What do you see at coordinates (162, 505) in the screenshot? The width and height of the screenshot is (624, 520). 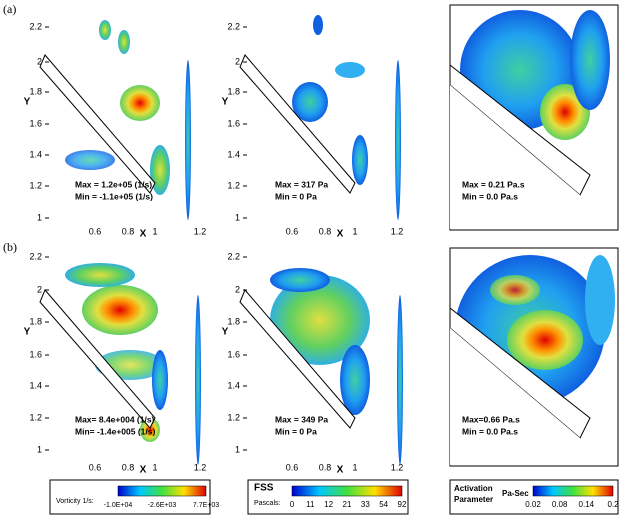 I see `colorbar-label: -2.6E+03` at bounding box center [162, 505].